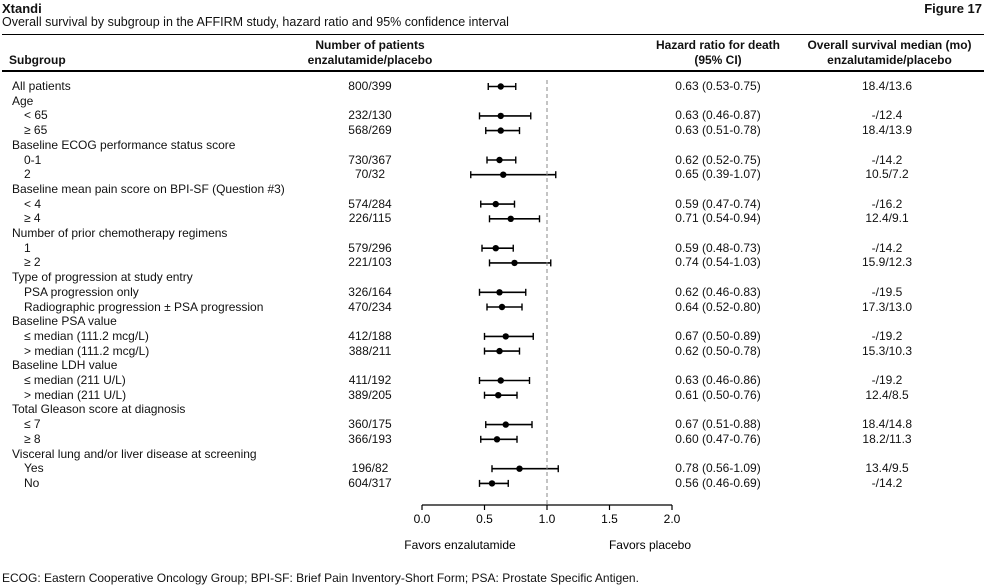 The width and height of the screenshot is (986, 586). I want to click on patients-cell: 800/399, so click(370, 86).